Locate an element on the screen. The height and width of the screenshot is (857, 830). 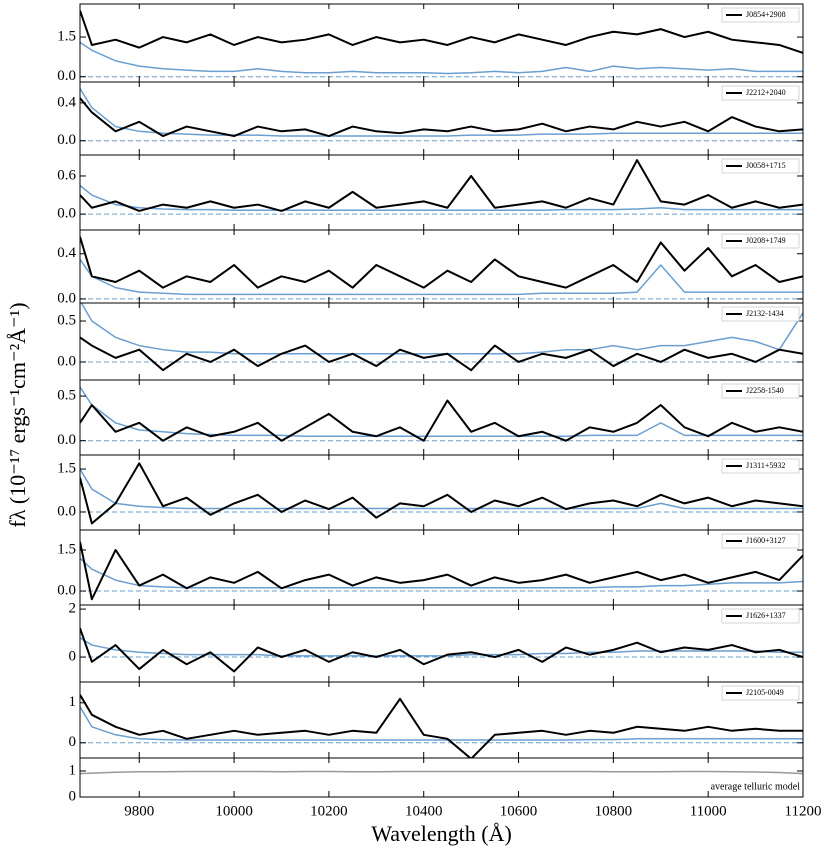
x-axis-label: Wavelength (Å) is located at coordinates (441, 833).